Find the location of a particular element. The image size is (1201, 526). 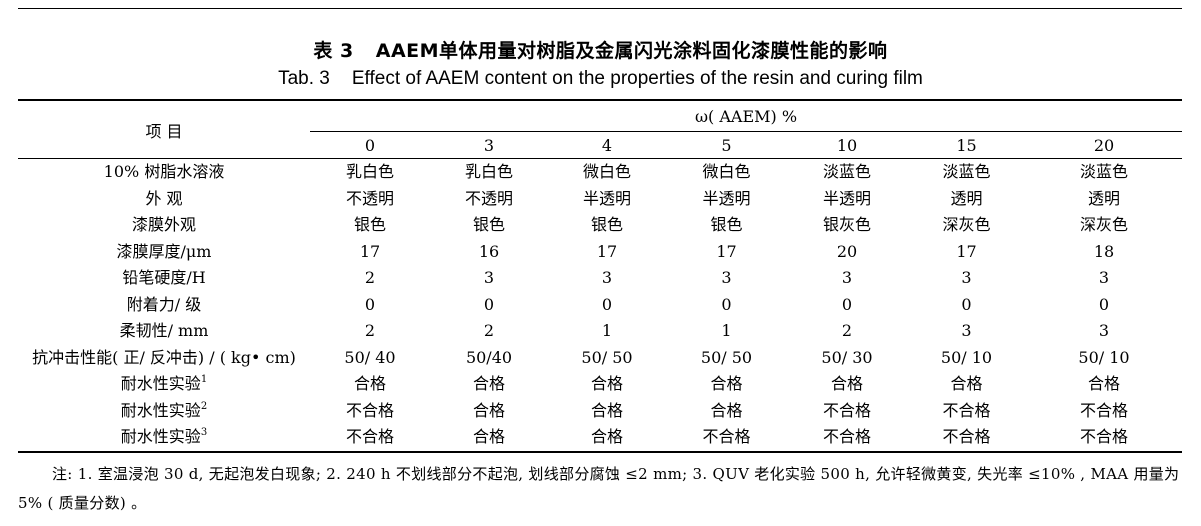

row-label: 铅笔硬度/H is located at coordinates (164, 278).